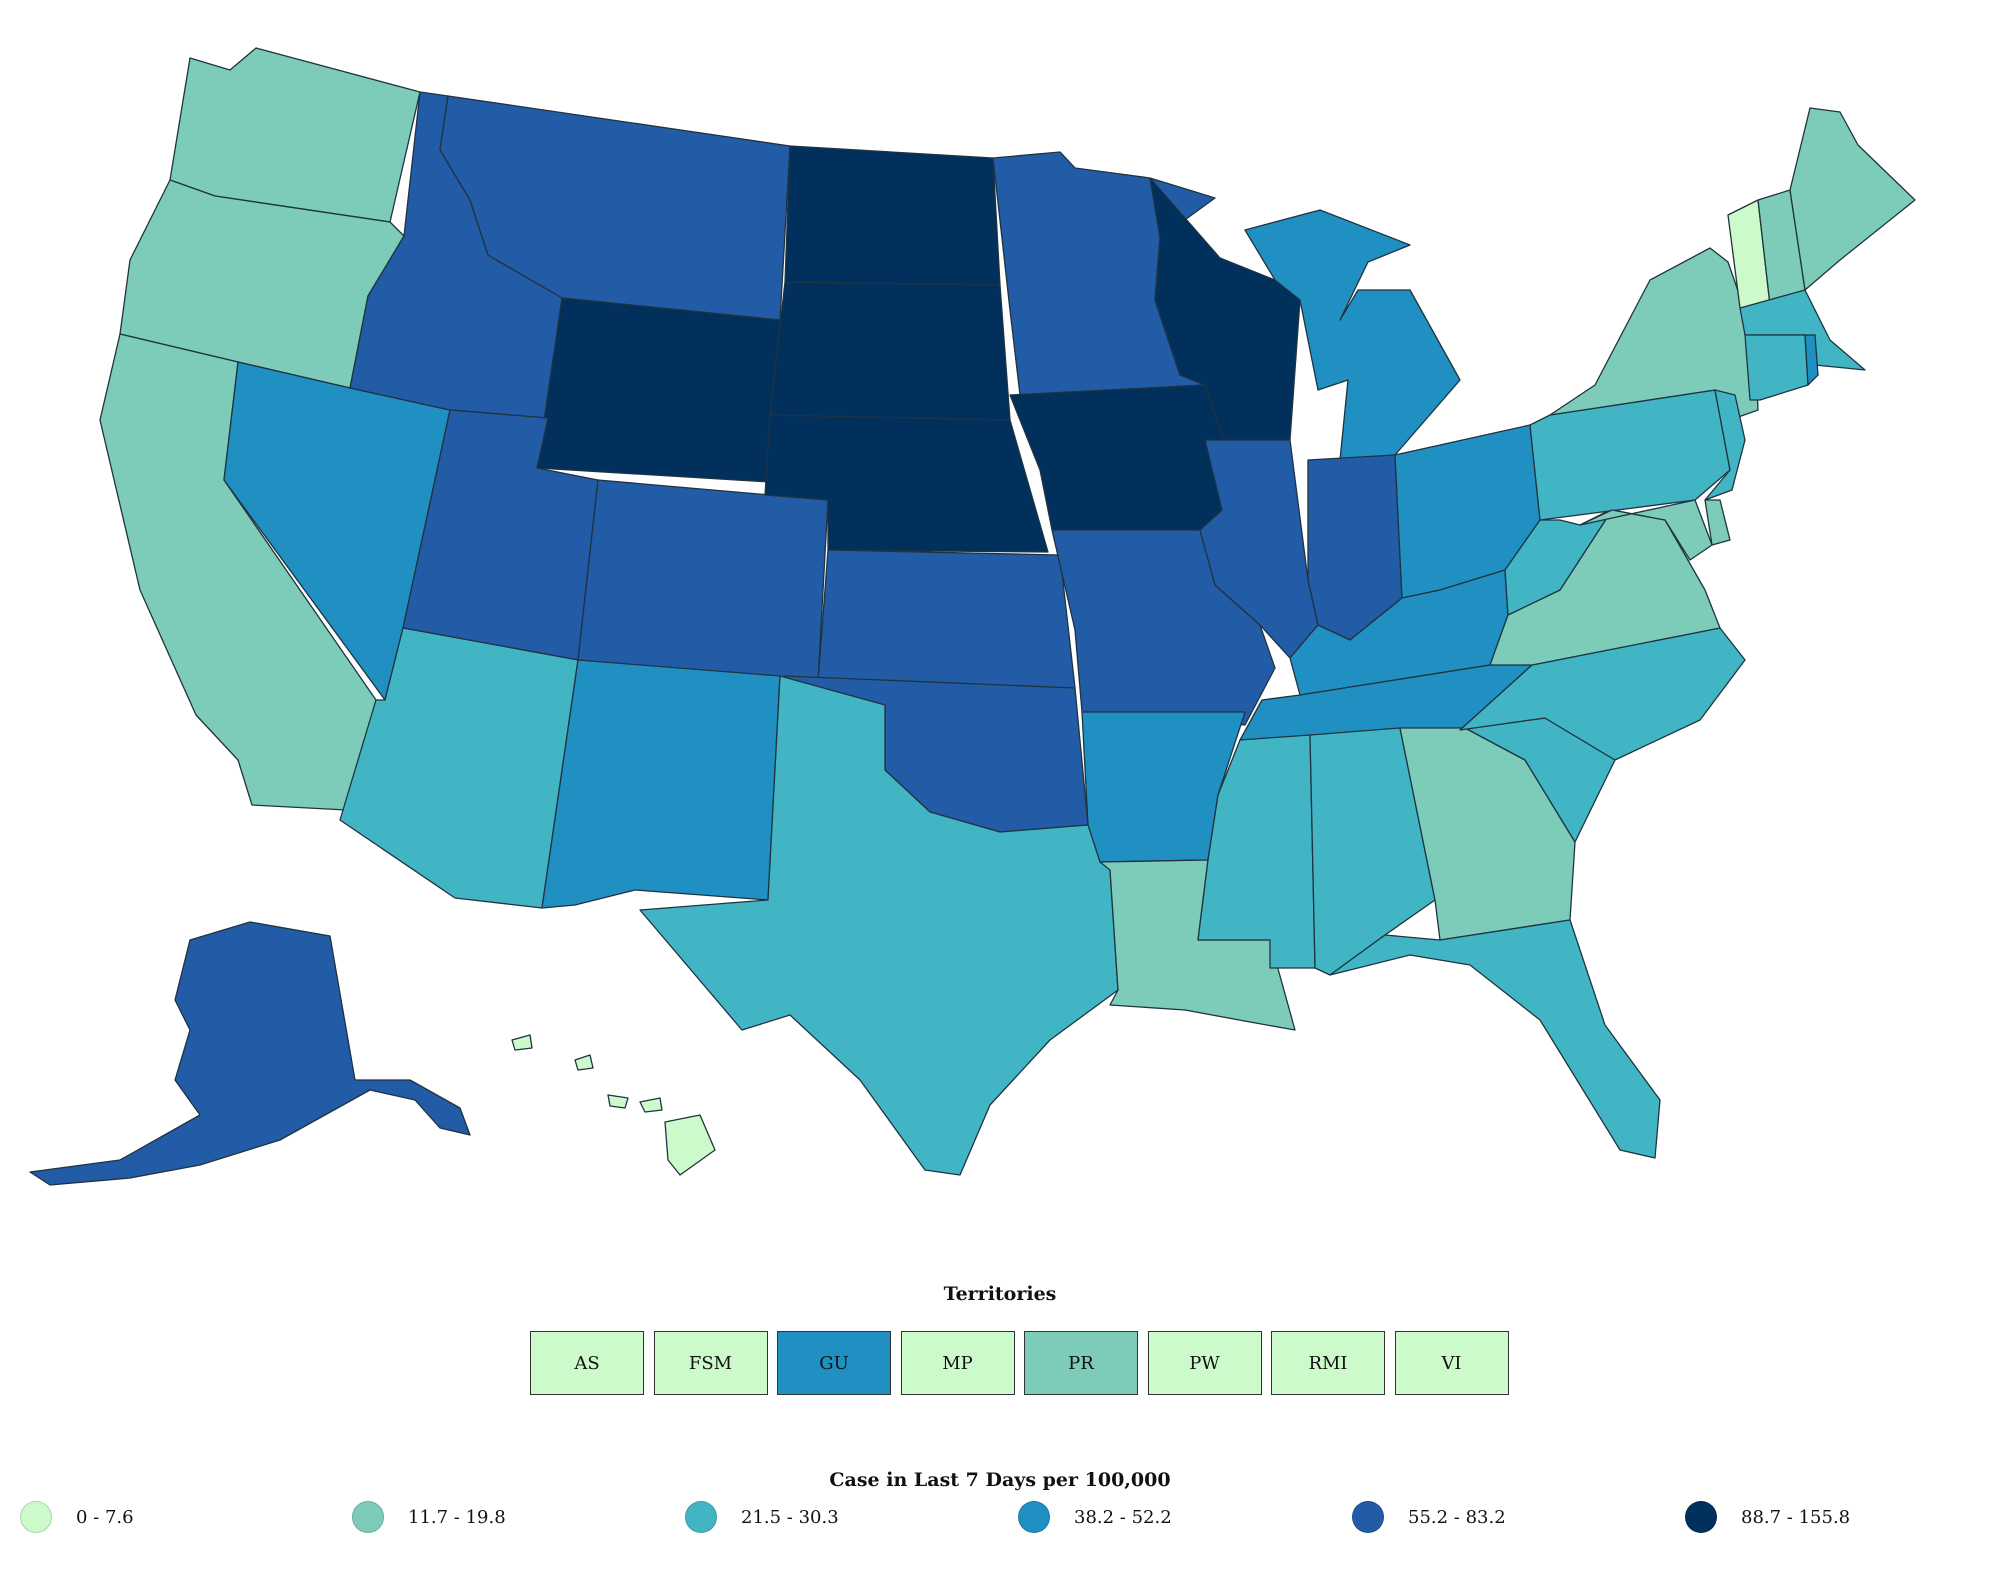  I want to click on legend-item: 88.7 - 155.8, so click(1767, 1517).